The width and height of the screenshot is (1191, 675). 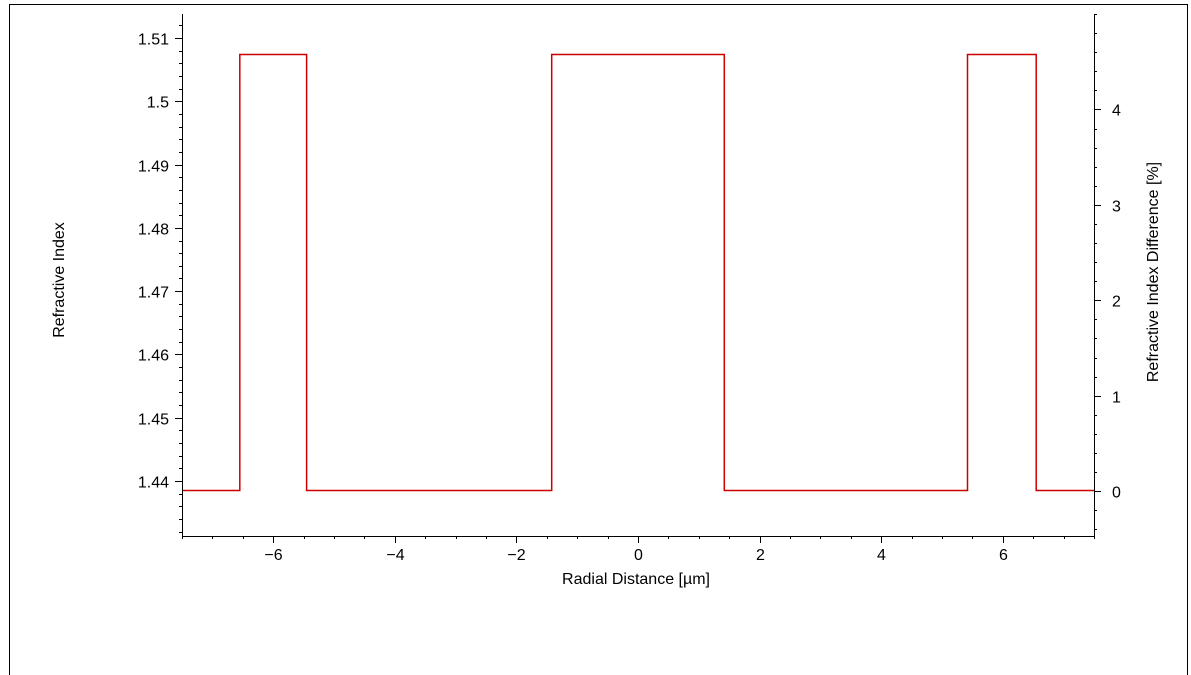 What do you see at coordinates (153, 167) in the screenshot?
I see `y-tick-label: 1.49` at bounding box center [153, 167].